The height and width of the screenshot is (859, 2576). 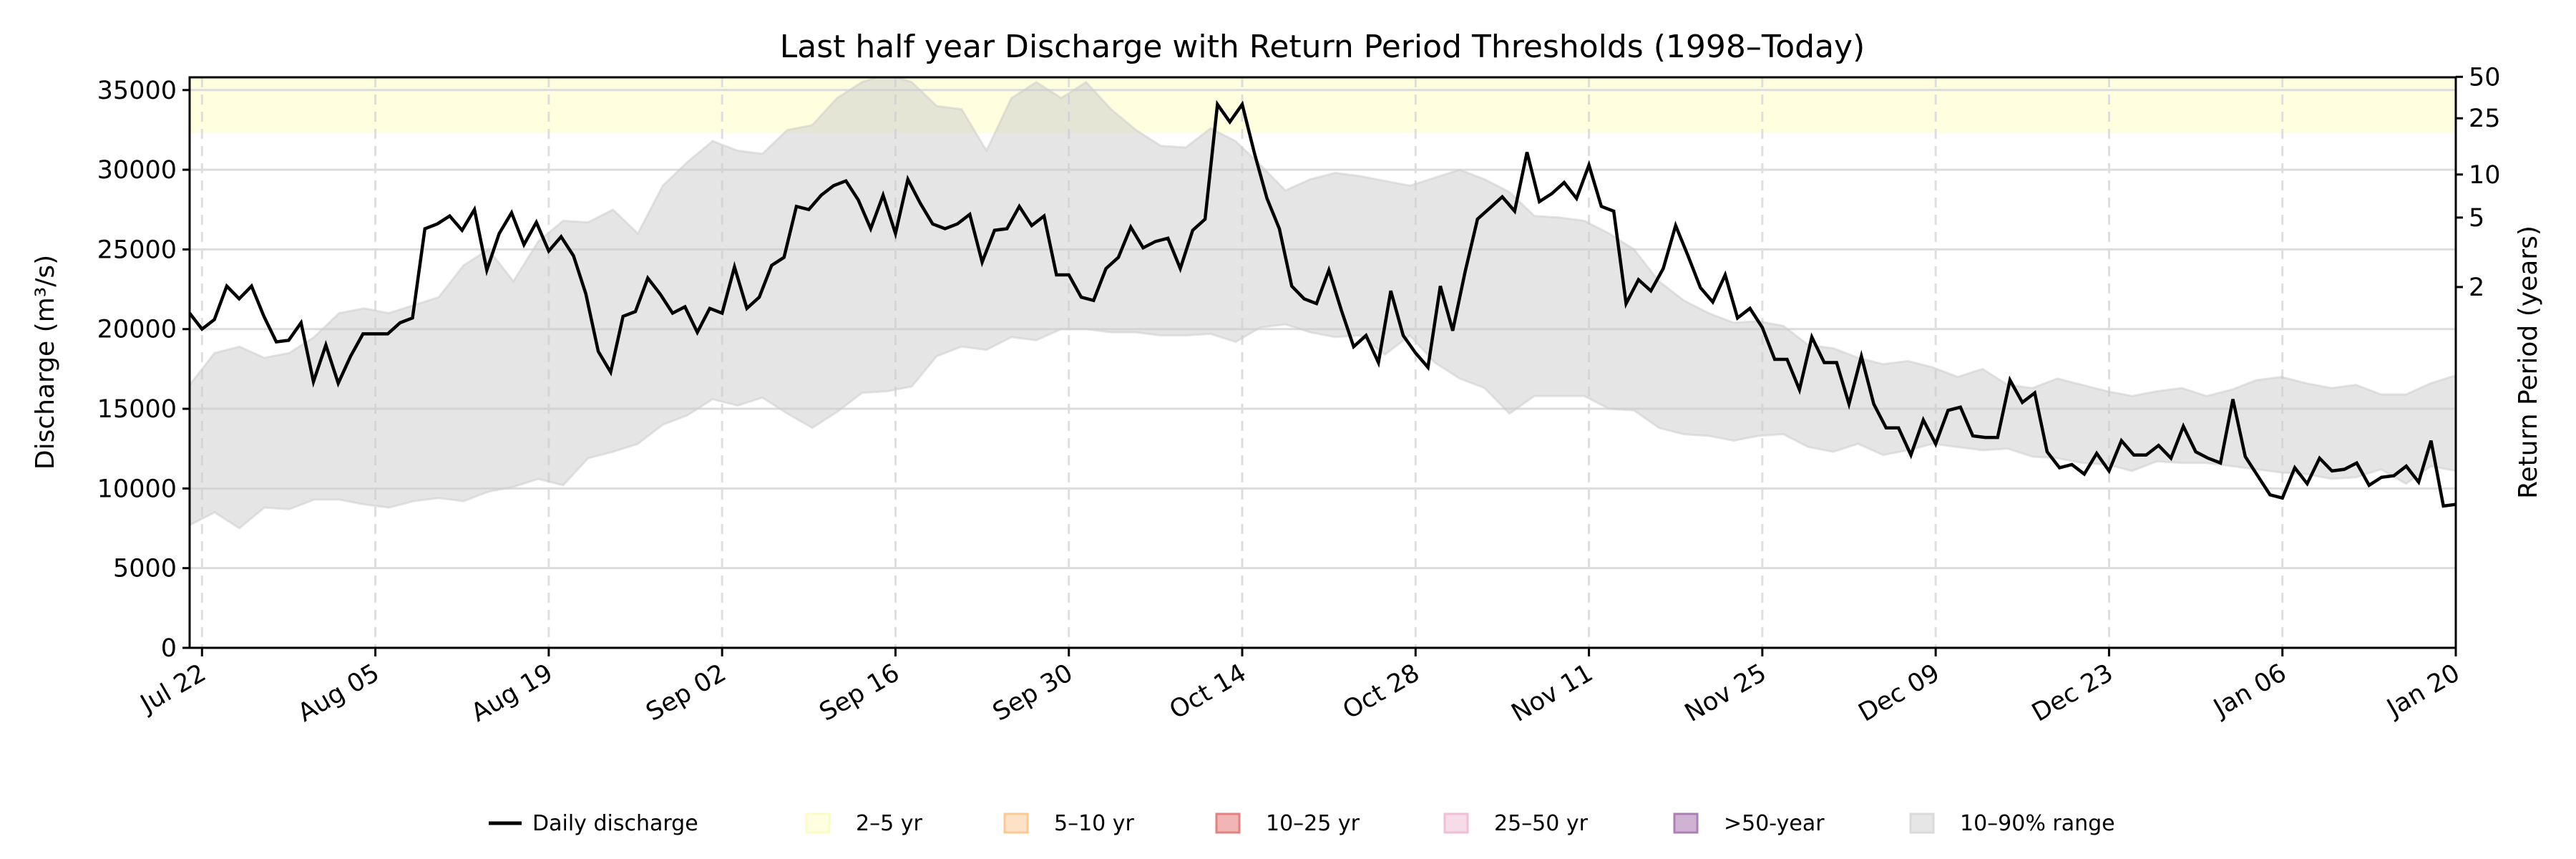 What do you see at coordinates (137, 489) in the screenshot?
I see `y-tick-label: 10000` at bounding box center [137, 489].